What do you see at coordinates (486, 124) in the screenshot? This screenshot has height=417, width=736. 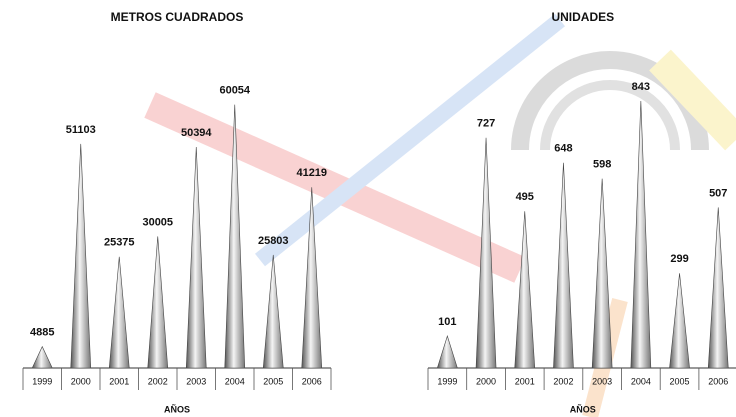 I see `value-label: 727` at bounding box center [486, 124].